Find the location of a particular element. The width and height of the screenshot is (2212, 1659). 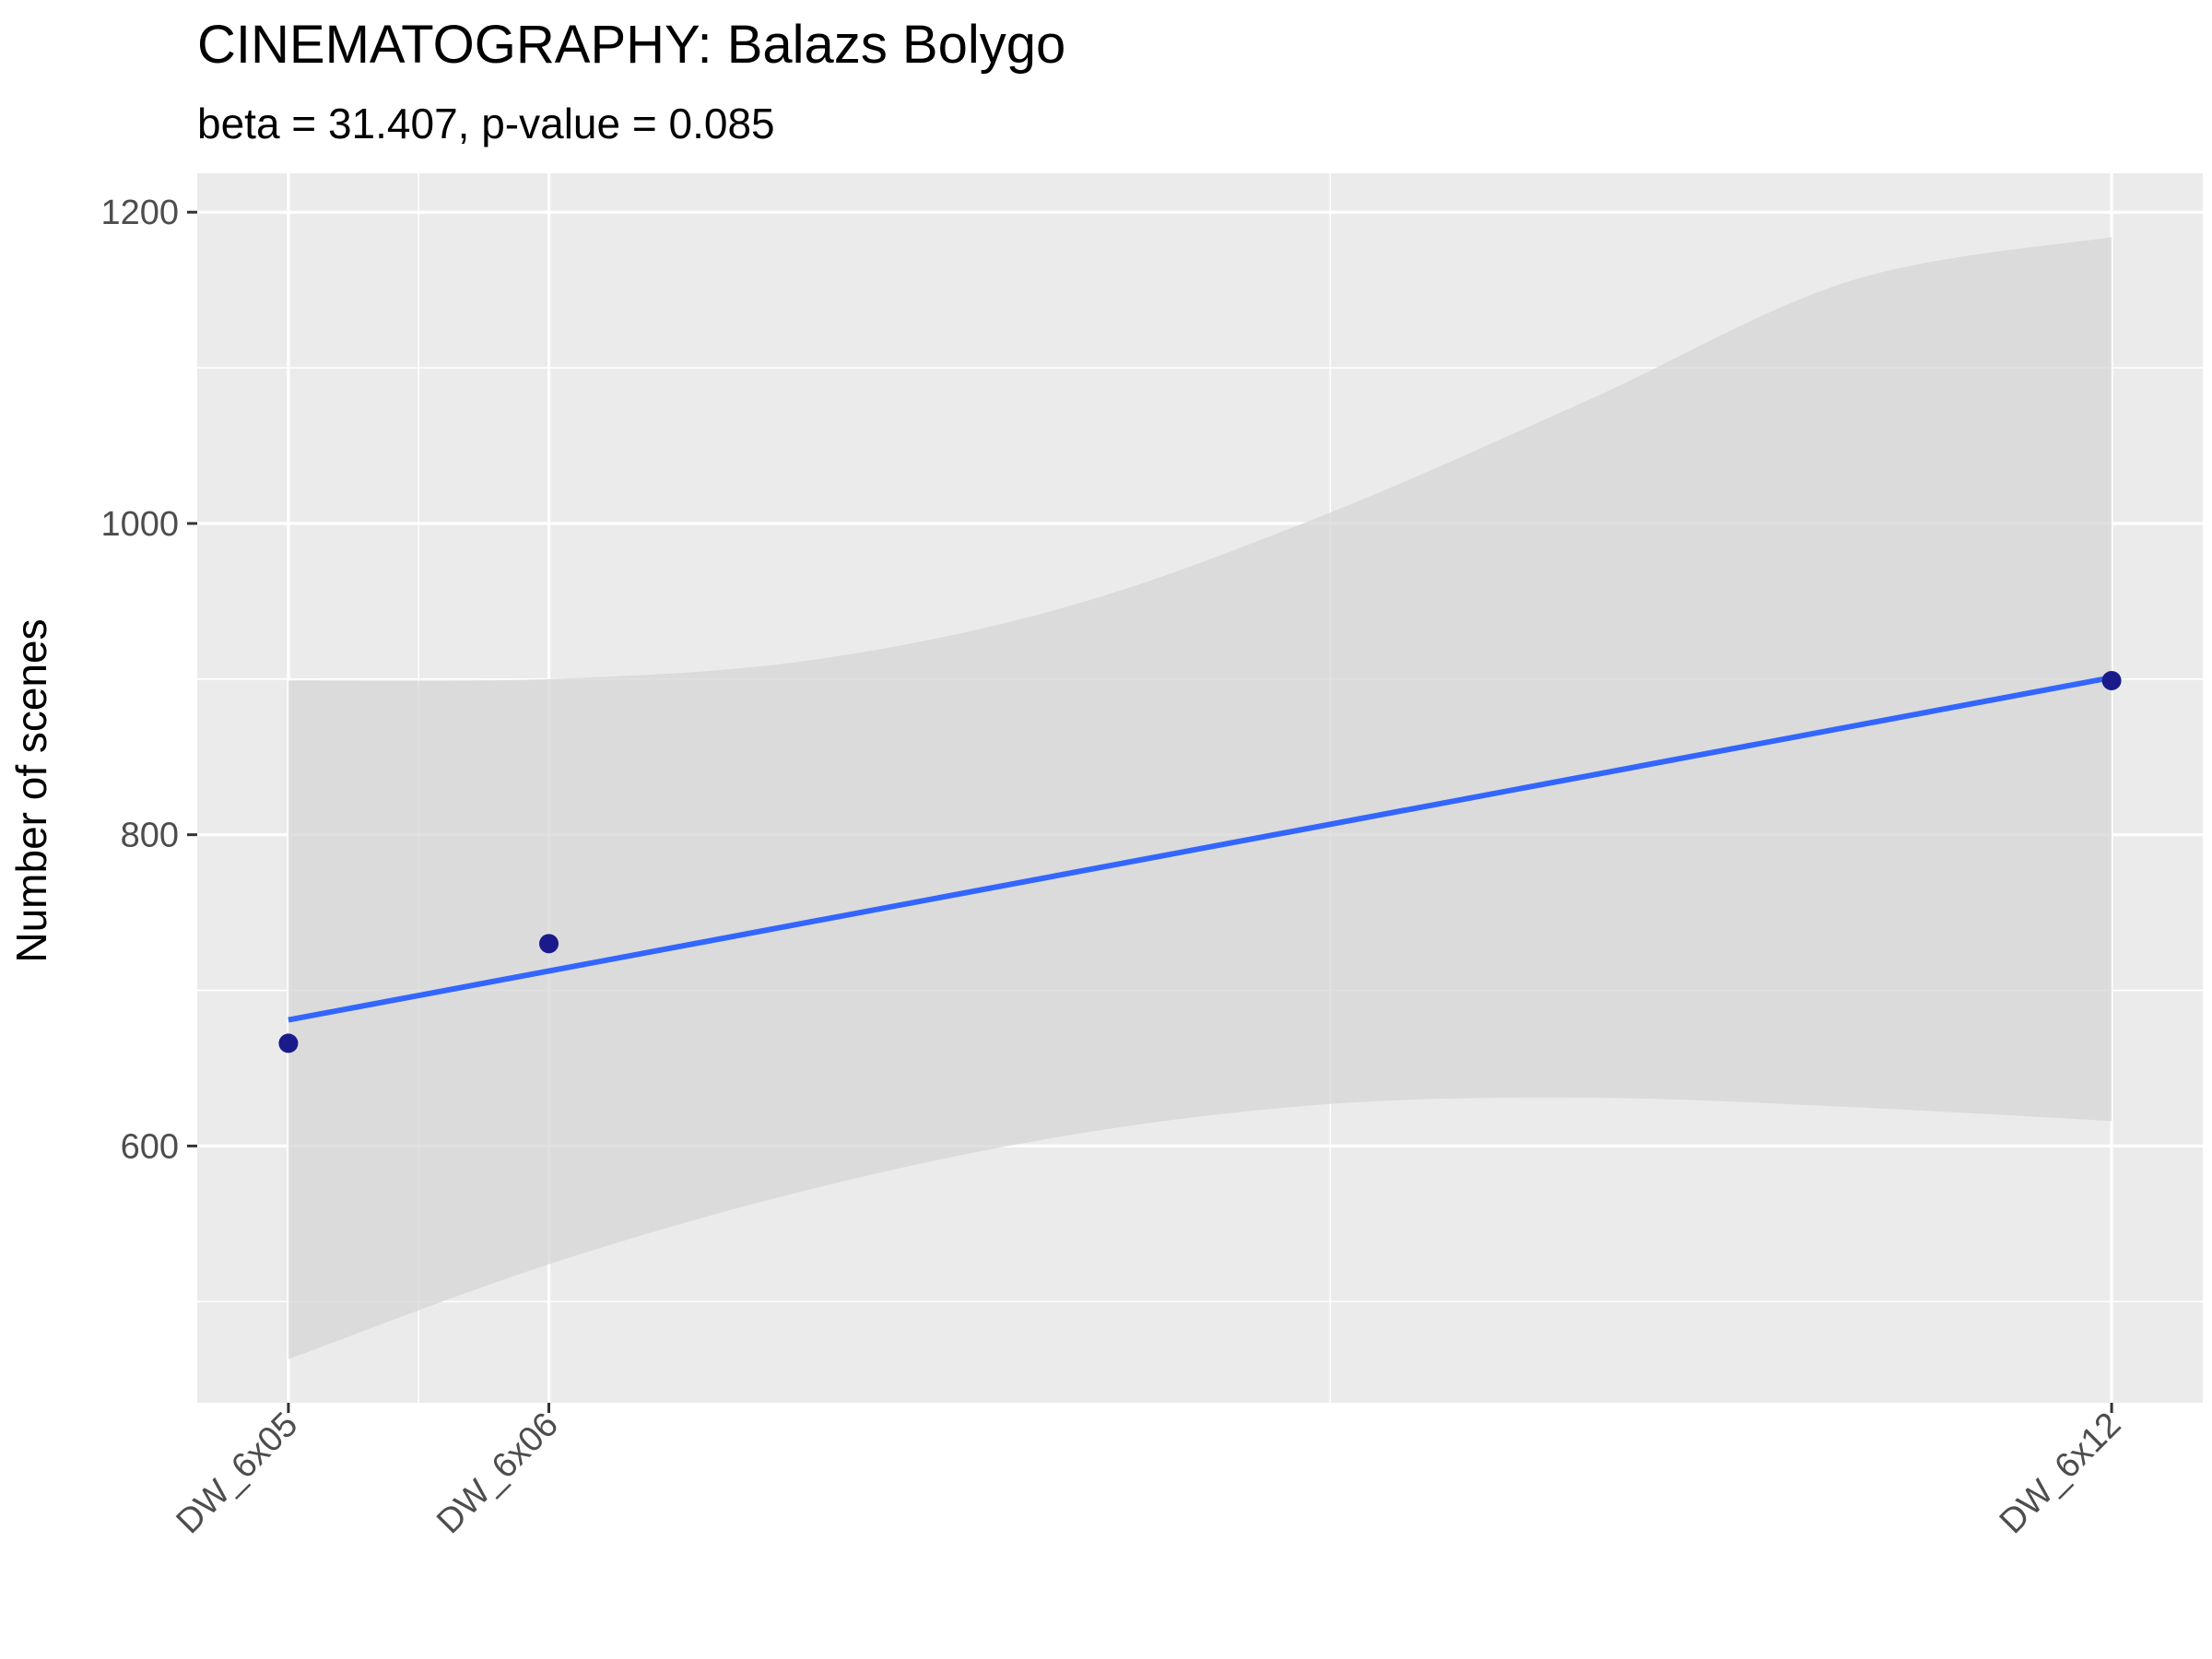

y-axis: 600 800 1000 1200 is located at coordinates (148, 680).